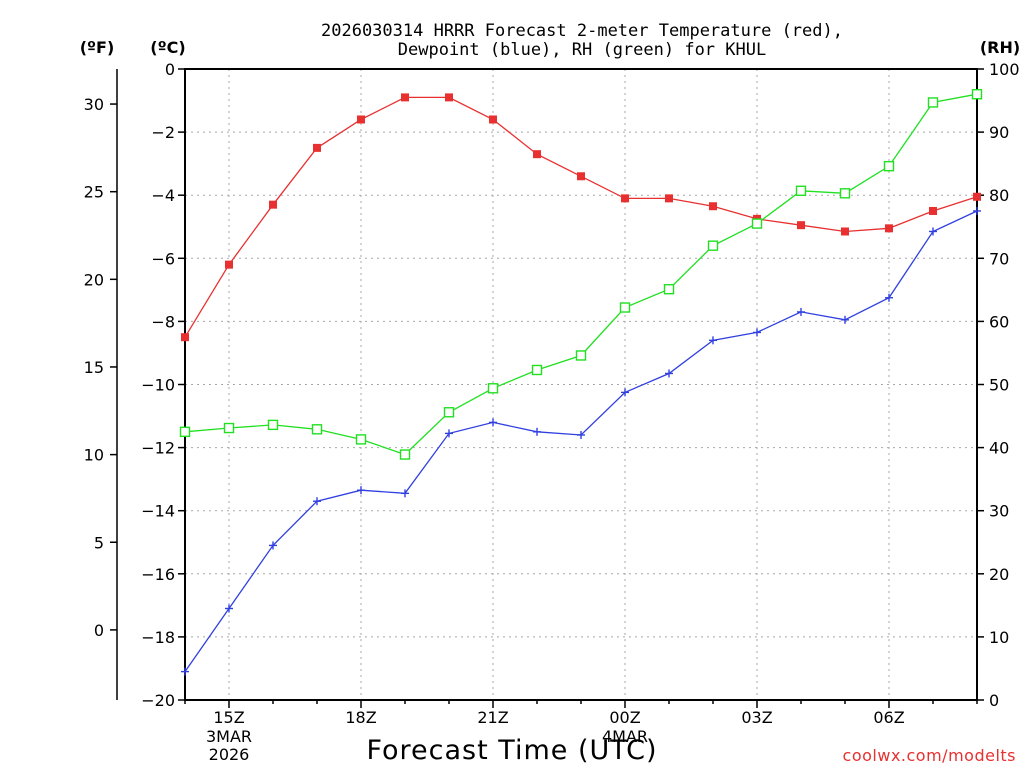  Describe the element at coordinates (158, 385) in the screenshot. I see `celsius-tick-label: −10` at that location.